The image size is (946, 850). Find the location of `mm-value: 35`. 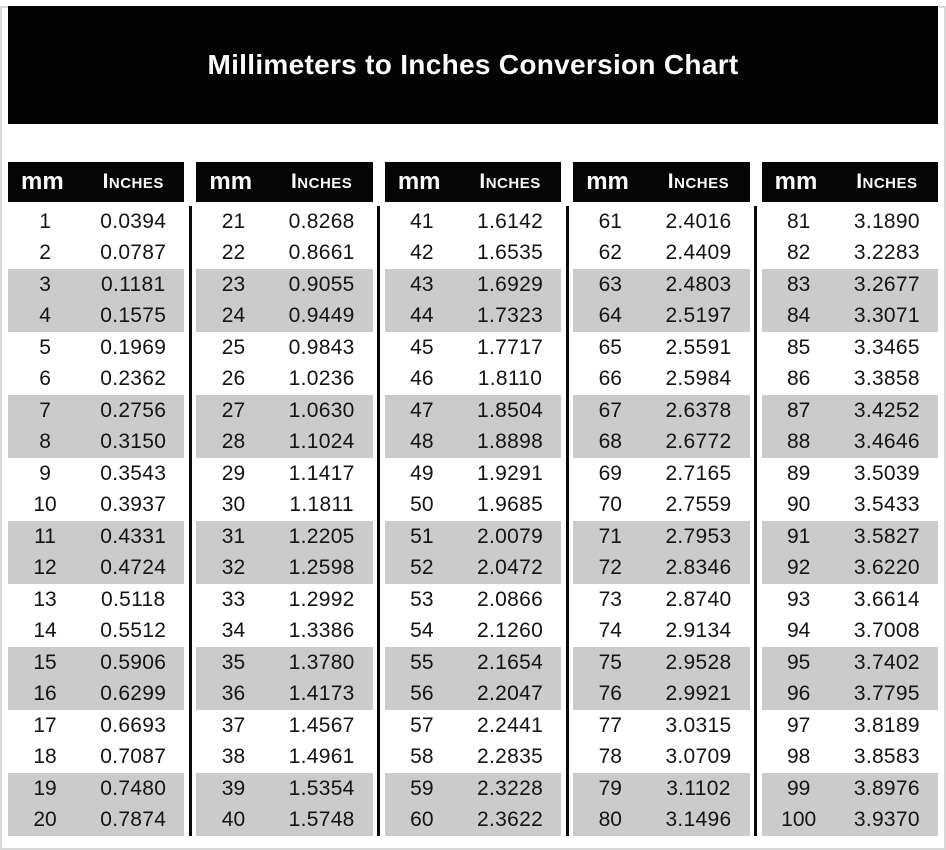

mm-value: 35 is located at coordinates (233, 662).